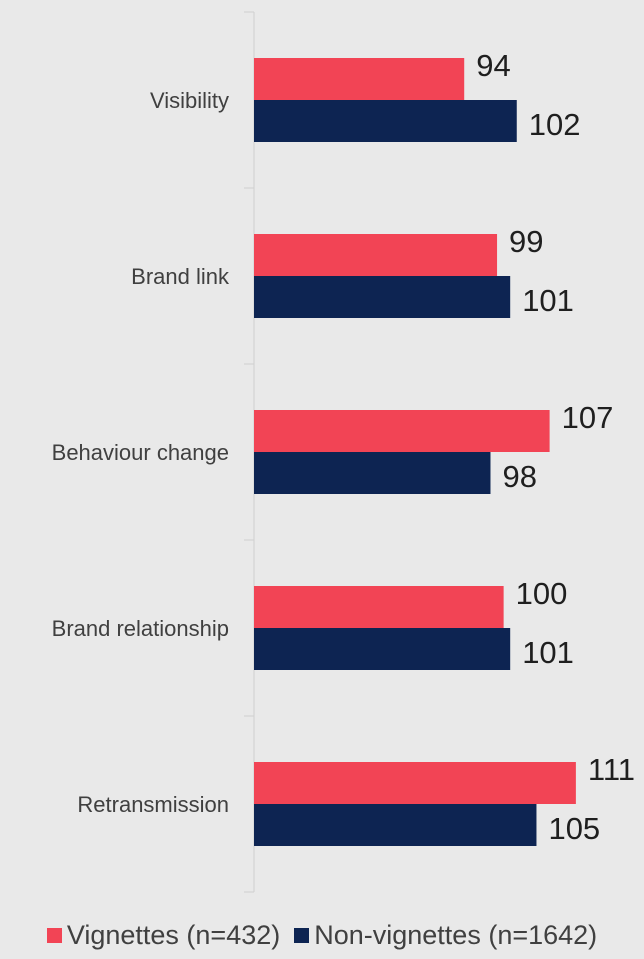  What do you see at coordinates (493, 65) in the screenshot?
I see `value-label-vignettes-visibility: 94` at bounding box center [493, 65].